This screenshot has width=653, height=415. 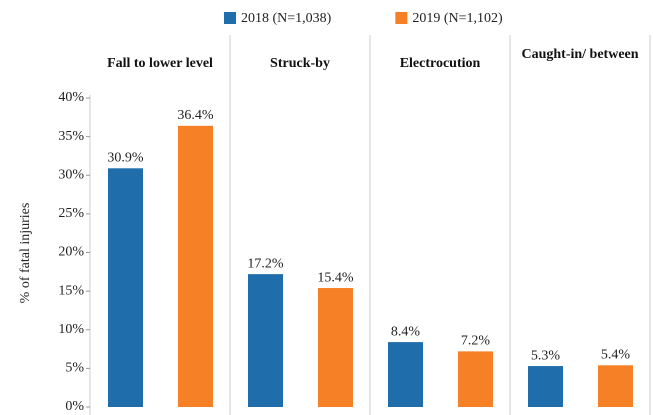 What do you see at coordinates (476, 341) in the screenshot?
I see `value-label: 7.2%` at bounding box center [476, 341].